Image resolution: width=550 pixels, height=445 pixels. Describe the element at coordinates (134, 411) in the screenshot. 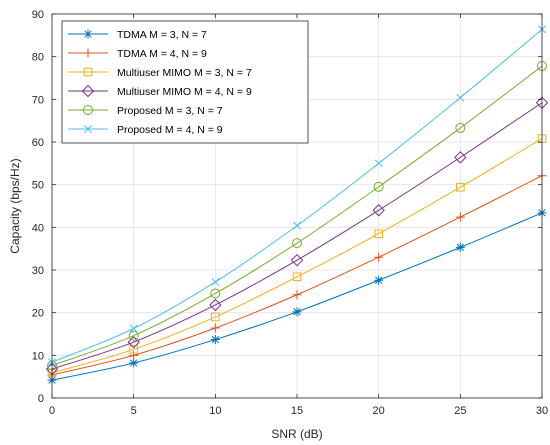

I see `x-tick-label: 5` at that location.